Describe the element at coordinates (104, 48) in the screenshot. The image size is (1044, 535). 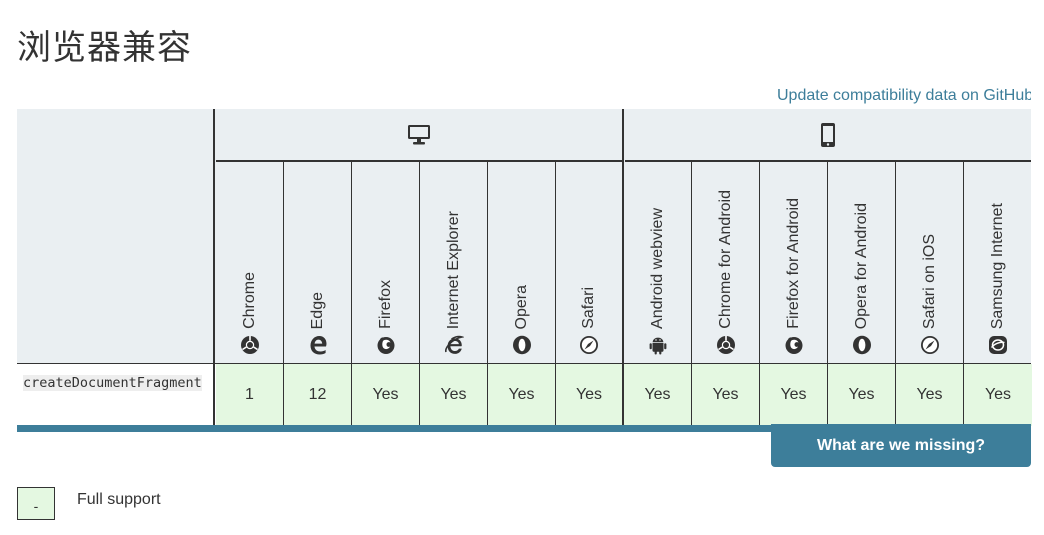
I see `page-title: 浏览器兼容` at that location.